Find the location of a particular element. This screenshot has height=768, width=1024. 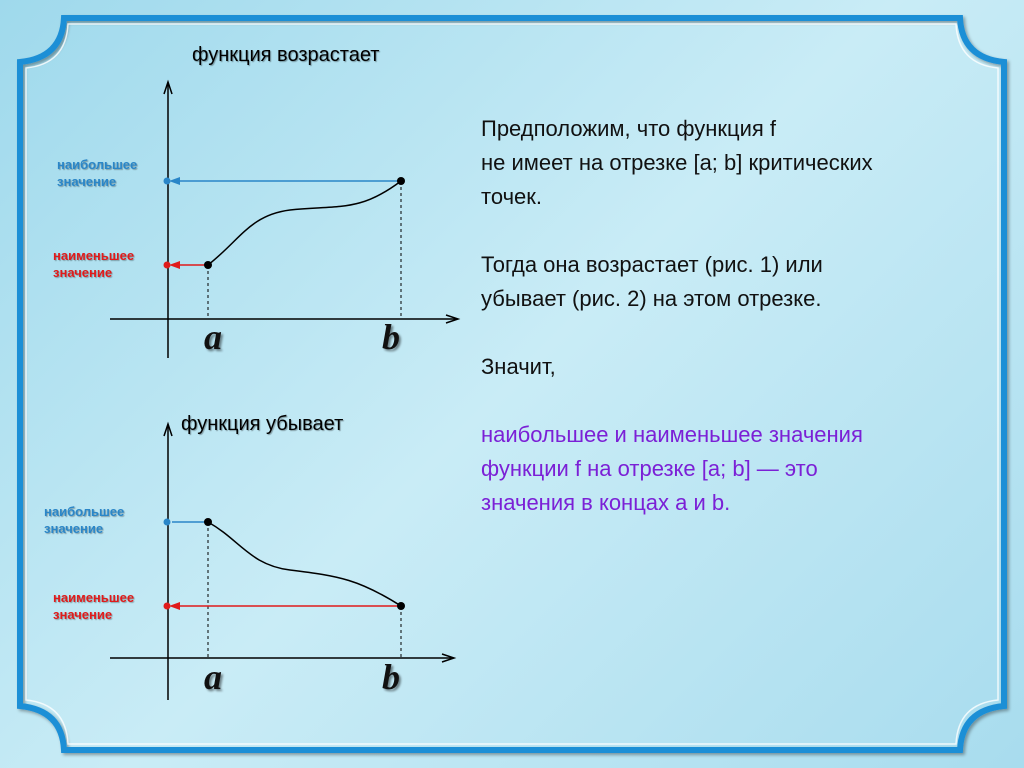

x-axis-arrow is located at coordinates (453, 319).